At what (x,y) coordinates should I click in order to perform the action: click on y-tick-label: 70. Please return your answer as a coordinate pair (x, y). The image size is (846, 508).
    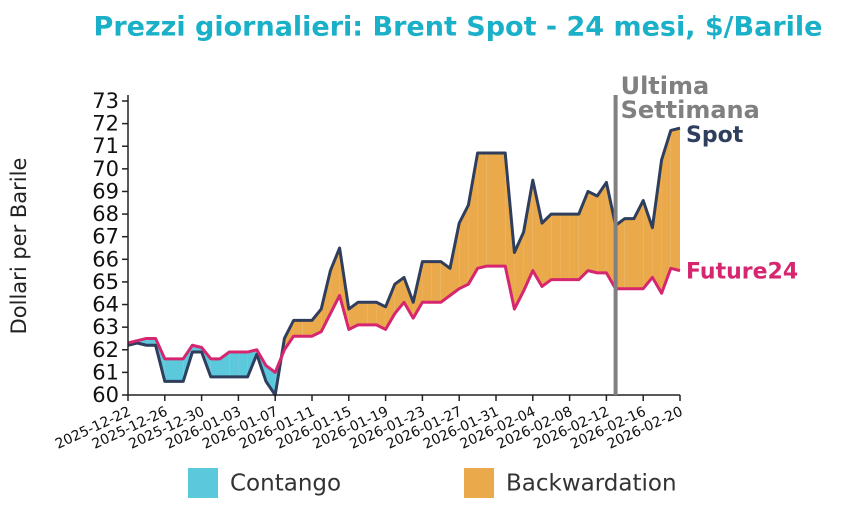
    Looking at the image, I should click on (105, 169).